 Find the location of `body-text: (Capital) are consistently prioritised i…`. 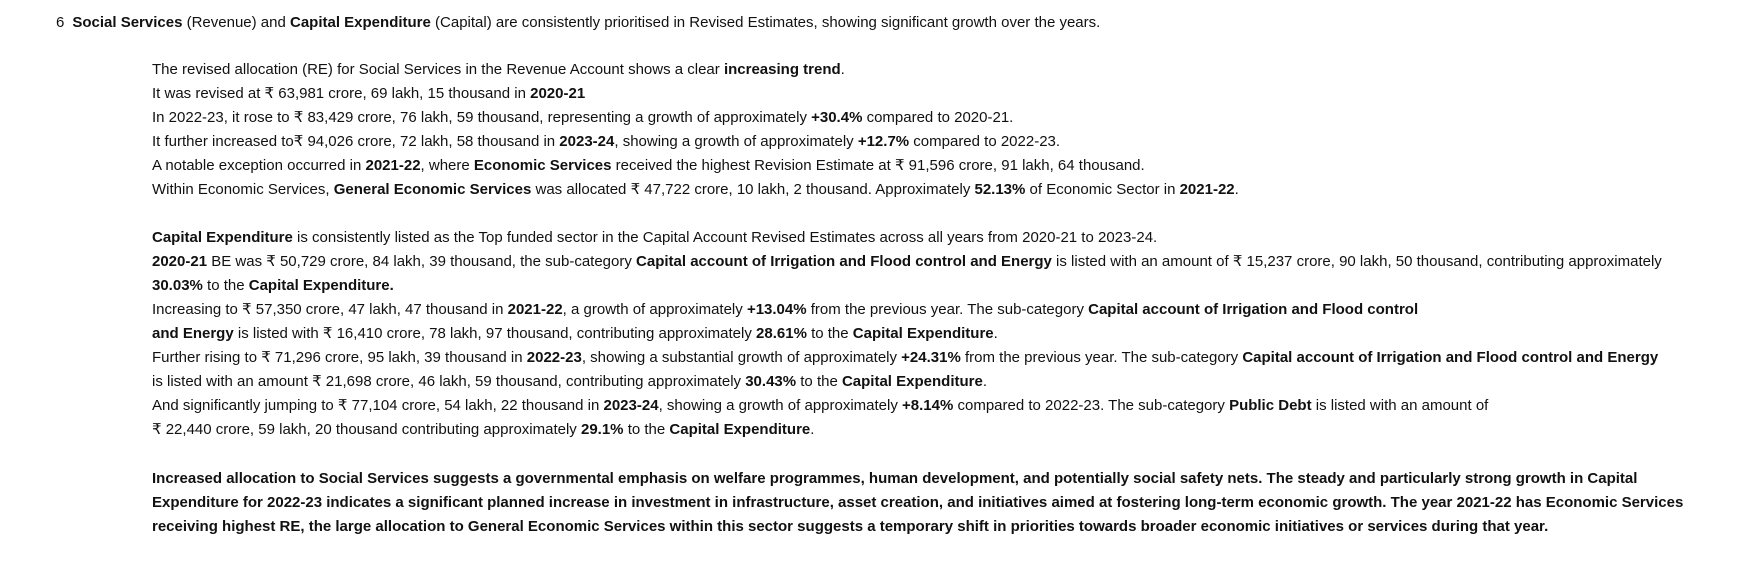

body-text: (Capital) are consistently prioritised i… is located at coordinates (765, 22).